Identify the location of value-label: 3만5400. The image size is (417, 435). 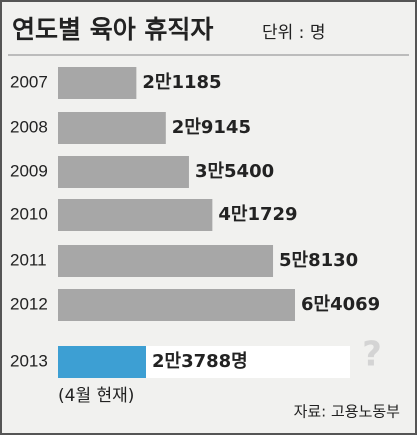
(234, 171).